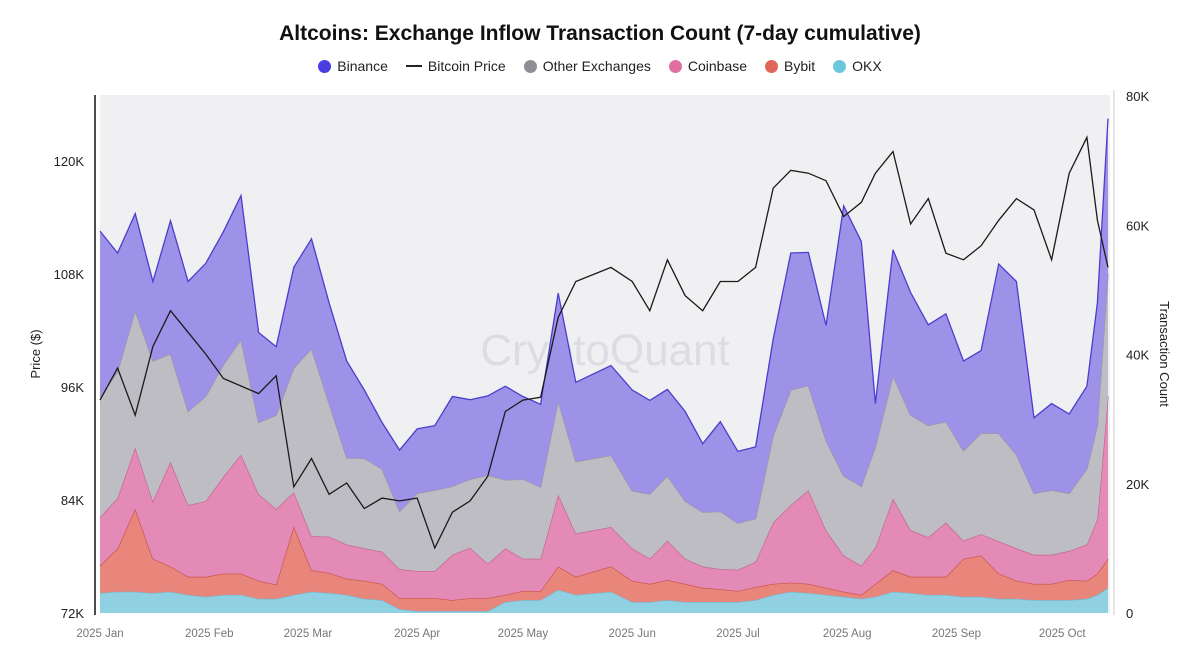  Describe the element at coordinates (72, 613) in the screenshot. I see `left-tick-label: 72K` at that location.